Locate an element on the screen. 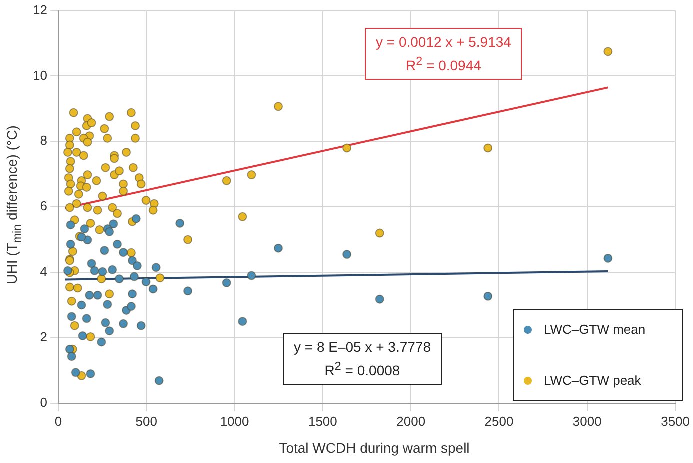 The image size is (693, 463). annotation: y = 0.0012 x + 5.9134 is located at coordinates (444, 42).